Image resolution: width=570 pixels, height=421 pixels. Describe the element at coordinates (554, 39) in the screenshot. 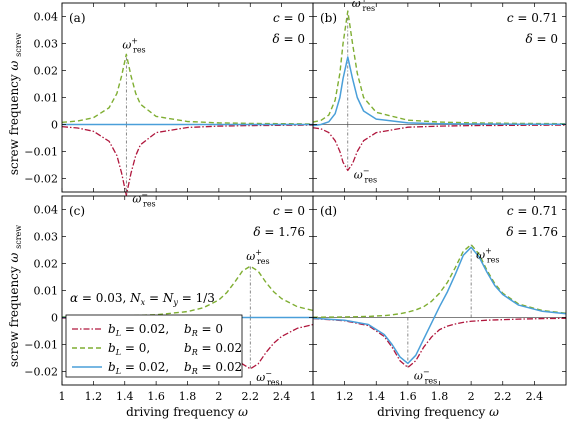

I see `param-delta-value: 0` at that location.